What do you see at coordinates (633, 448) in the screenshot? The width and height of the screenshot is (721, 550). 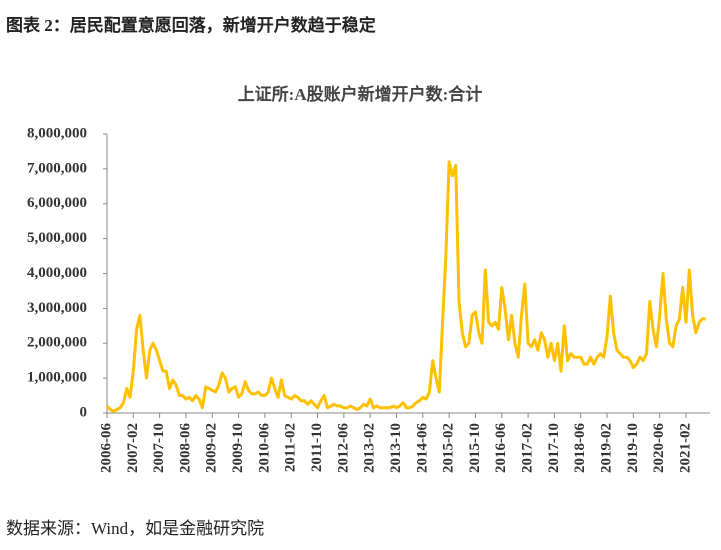 I see `x-tick-label: 2019-10` at bounding box center [633, 448].